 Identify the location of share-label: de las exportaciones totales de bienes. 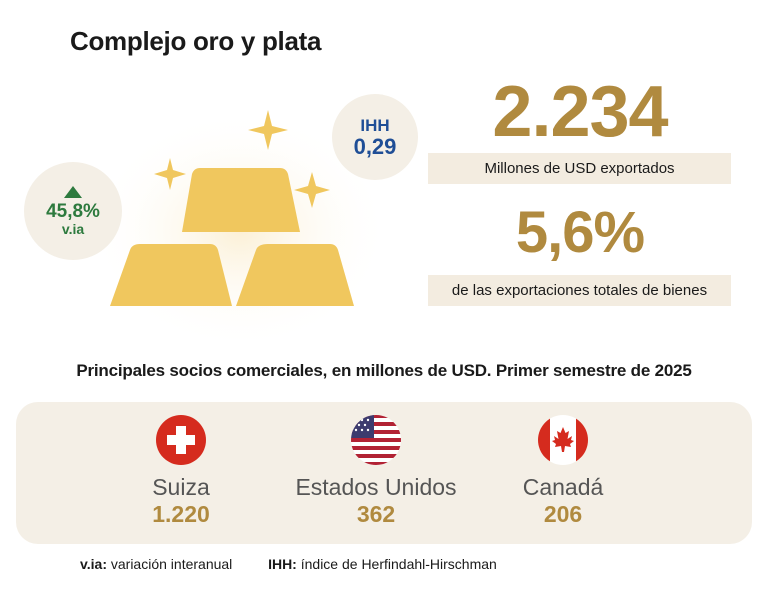
(579, 290).